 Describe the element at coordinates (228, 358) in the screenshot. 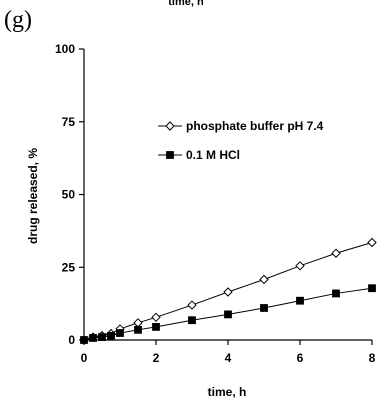

I see `x-tick-label: 4` at that location.